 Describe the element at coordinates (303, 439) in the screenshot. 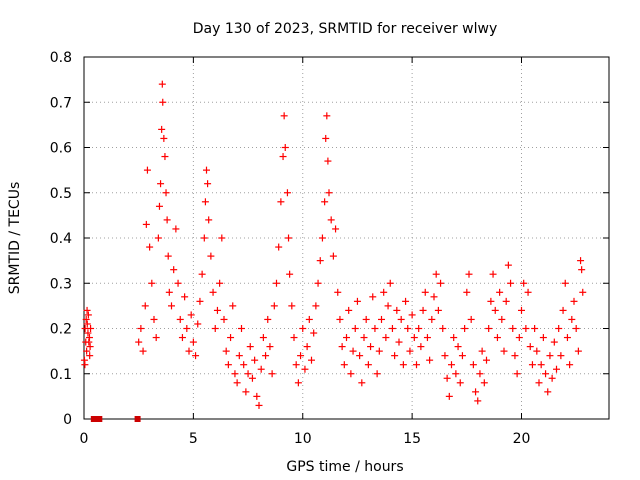

I see `x-tick-label: 10` at that location.